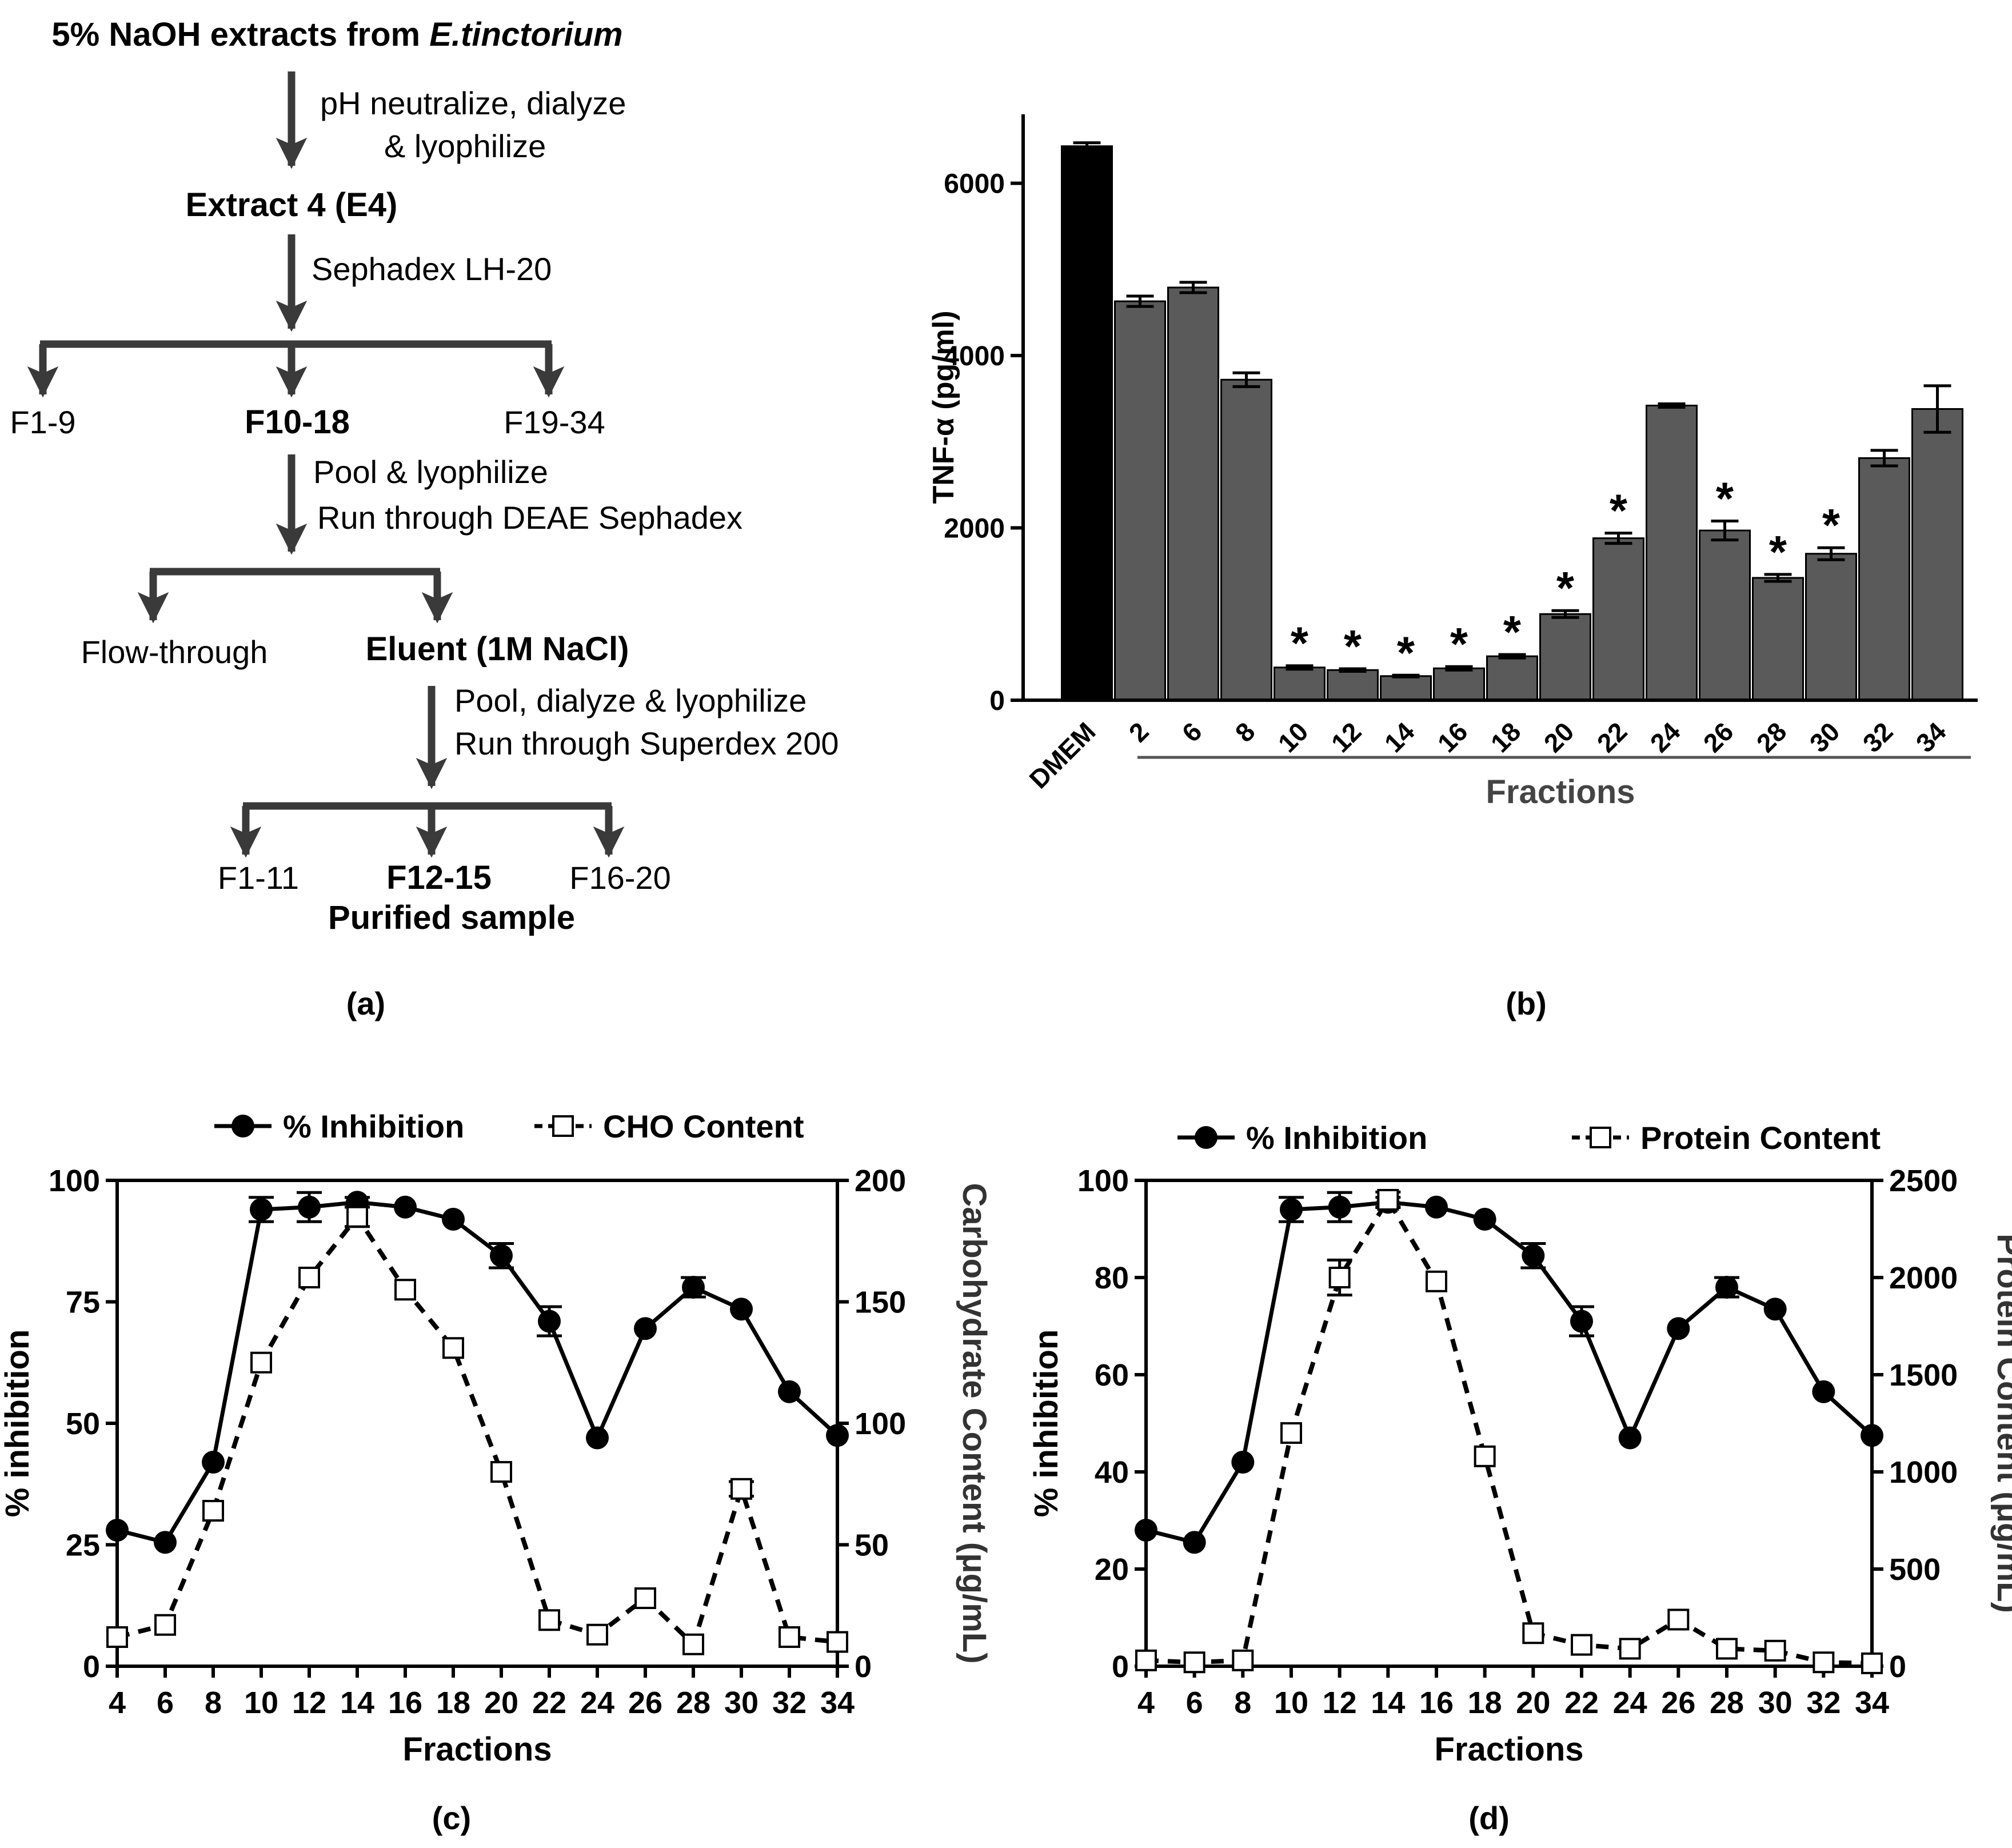 This screenshot has width=2012, height=1848. What do you see at coordinates (1146, 1703) in the screenshot?
I see `d-x-tick-label: 4` at bounding box center [1146, 1703].